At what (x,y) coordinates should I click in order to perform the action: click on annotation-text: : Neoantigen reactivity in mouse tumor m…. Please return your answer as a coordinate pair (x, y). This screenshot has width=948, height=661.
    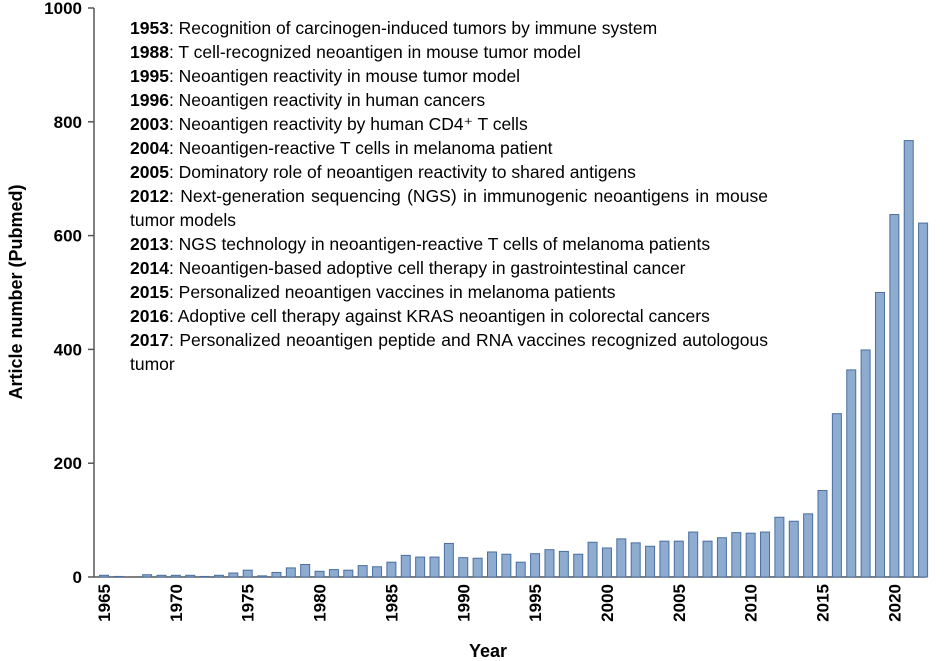
    Looking at the image, I should click on (344, 76).